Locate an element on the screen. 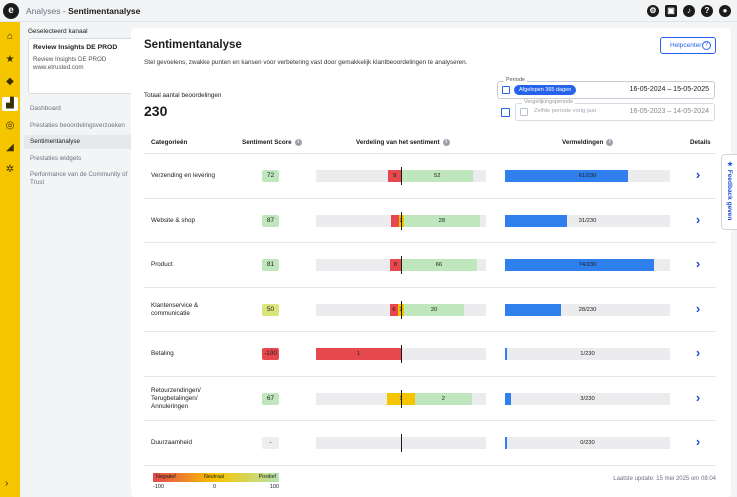 The height and width of the screenshot is (497, 737). nav-item-dashboard: Dashboard is located at coordinates (45, 108).